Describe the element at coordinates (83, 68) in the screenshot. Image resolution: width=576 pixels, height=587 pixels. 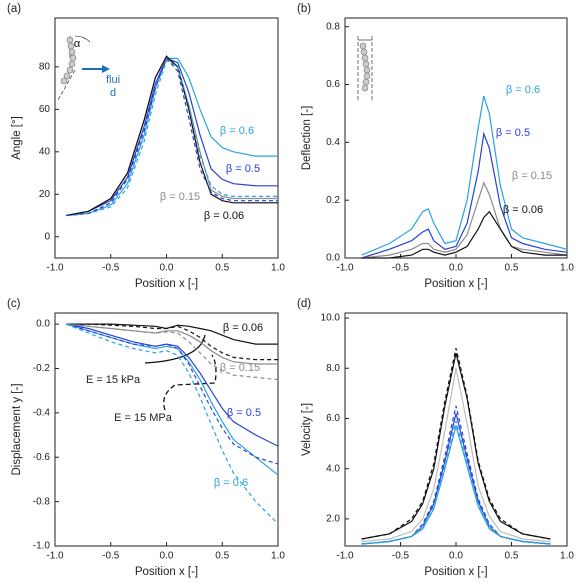
I see `inset-a` at that location.